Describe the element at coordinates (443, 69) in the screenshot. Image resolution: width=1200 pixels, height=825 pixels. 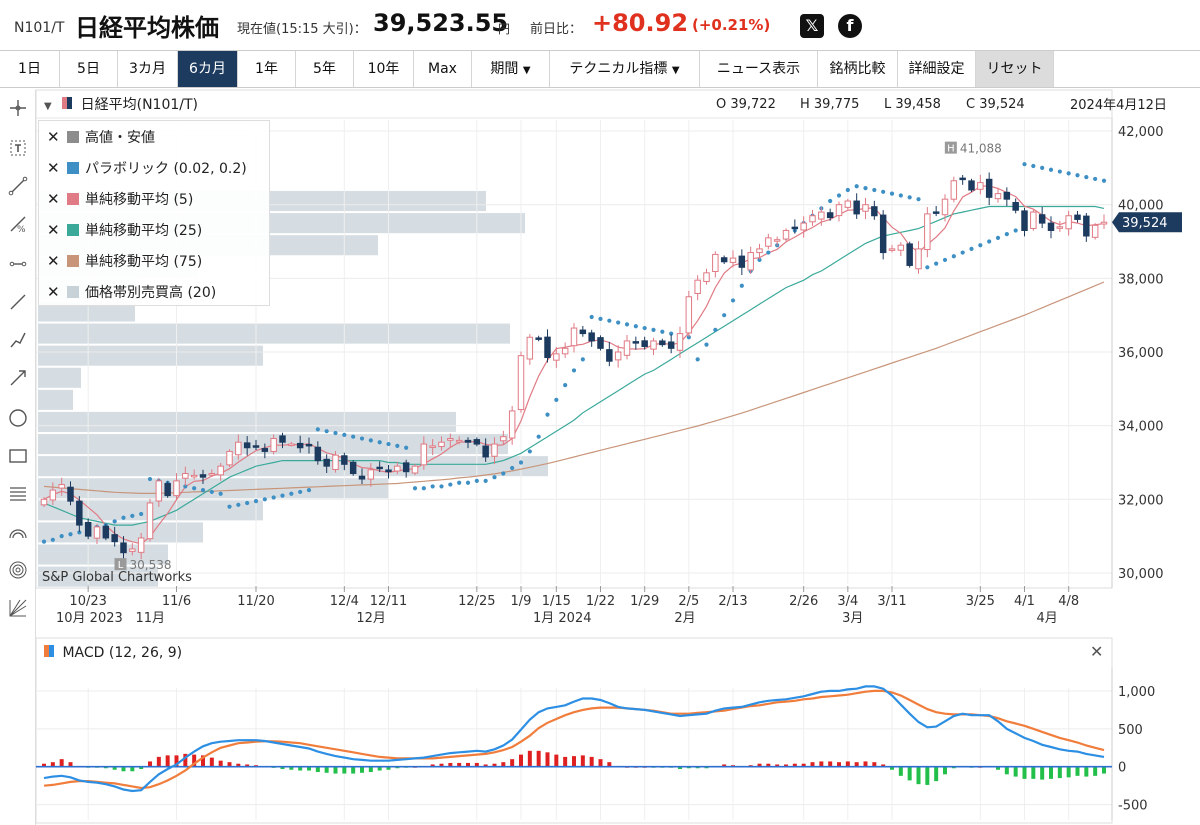
I see `period-max-button: Max` at that location.